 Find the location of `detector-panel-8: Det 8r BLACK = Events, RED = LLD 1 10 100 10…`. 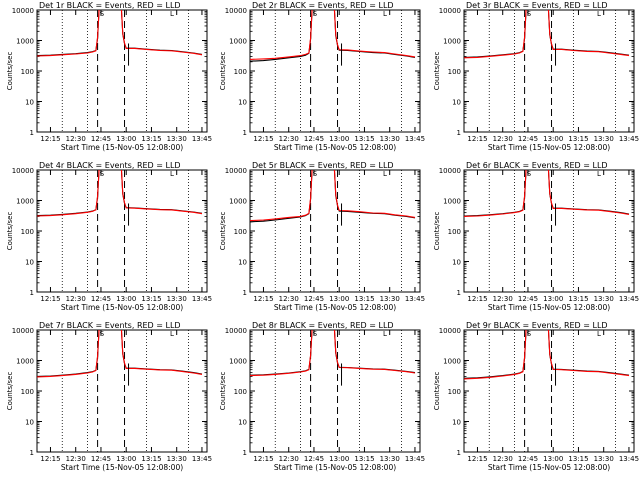

detector-panel-8: Det 8r BLACK = Events, RED = LLD 1 10 100 10… is located at coordinates (319, 400).